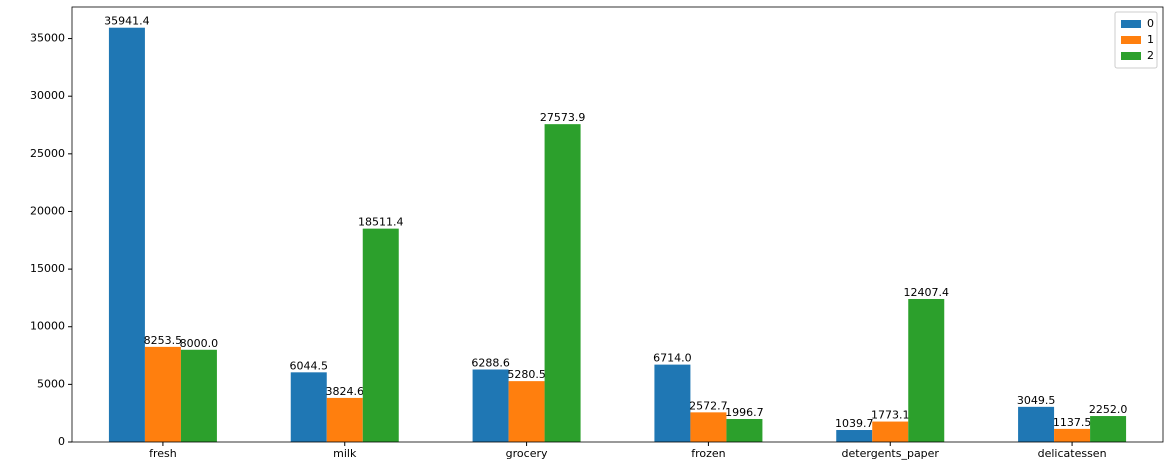 This screenshot has height=467, width=1168. I want to click on value-label: 12407.4, so click(927, 292).